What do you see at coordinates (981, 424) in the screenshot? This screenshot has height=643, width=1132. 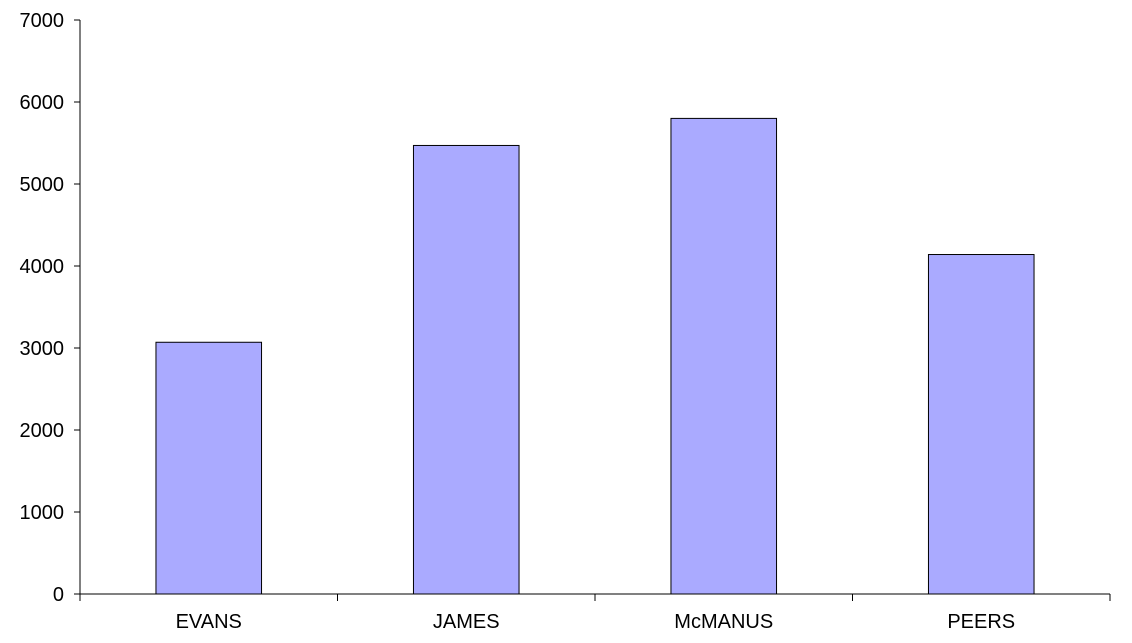 I see `bar-peers` at bounding box center [981, 424].